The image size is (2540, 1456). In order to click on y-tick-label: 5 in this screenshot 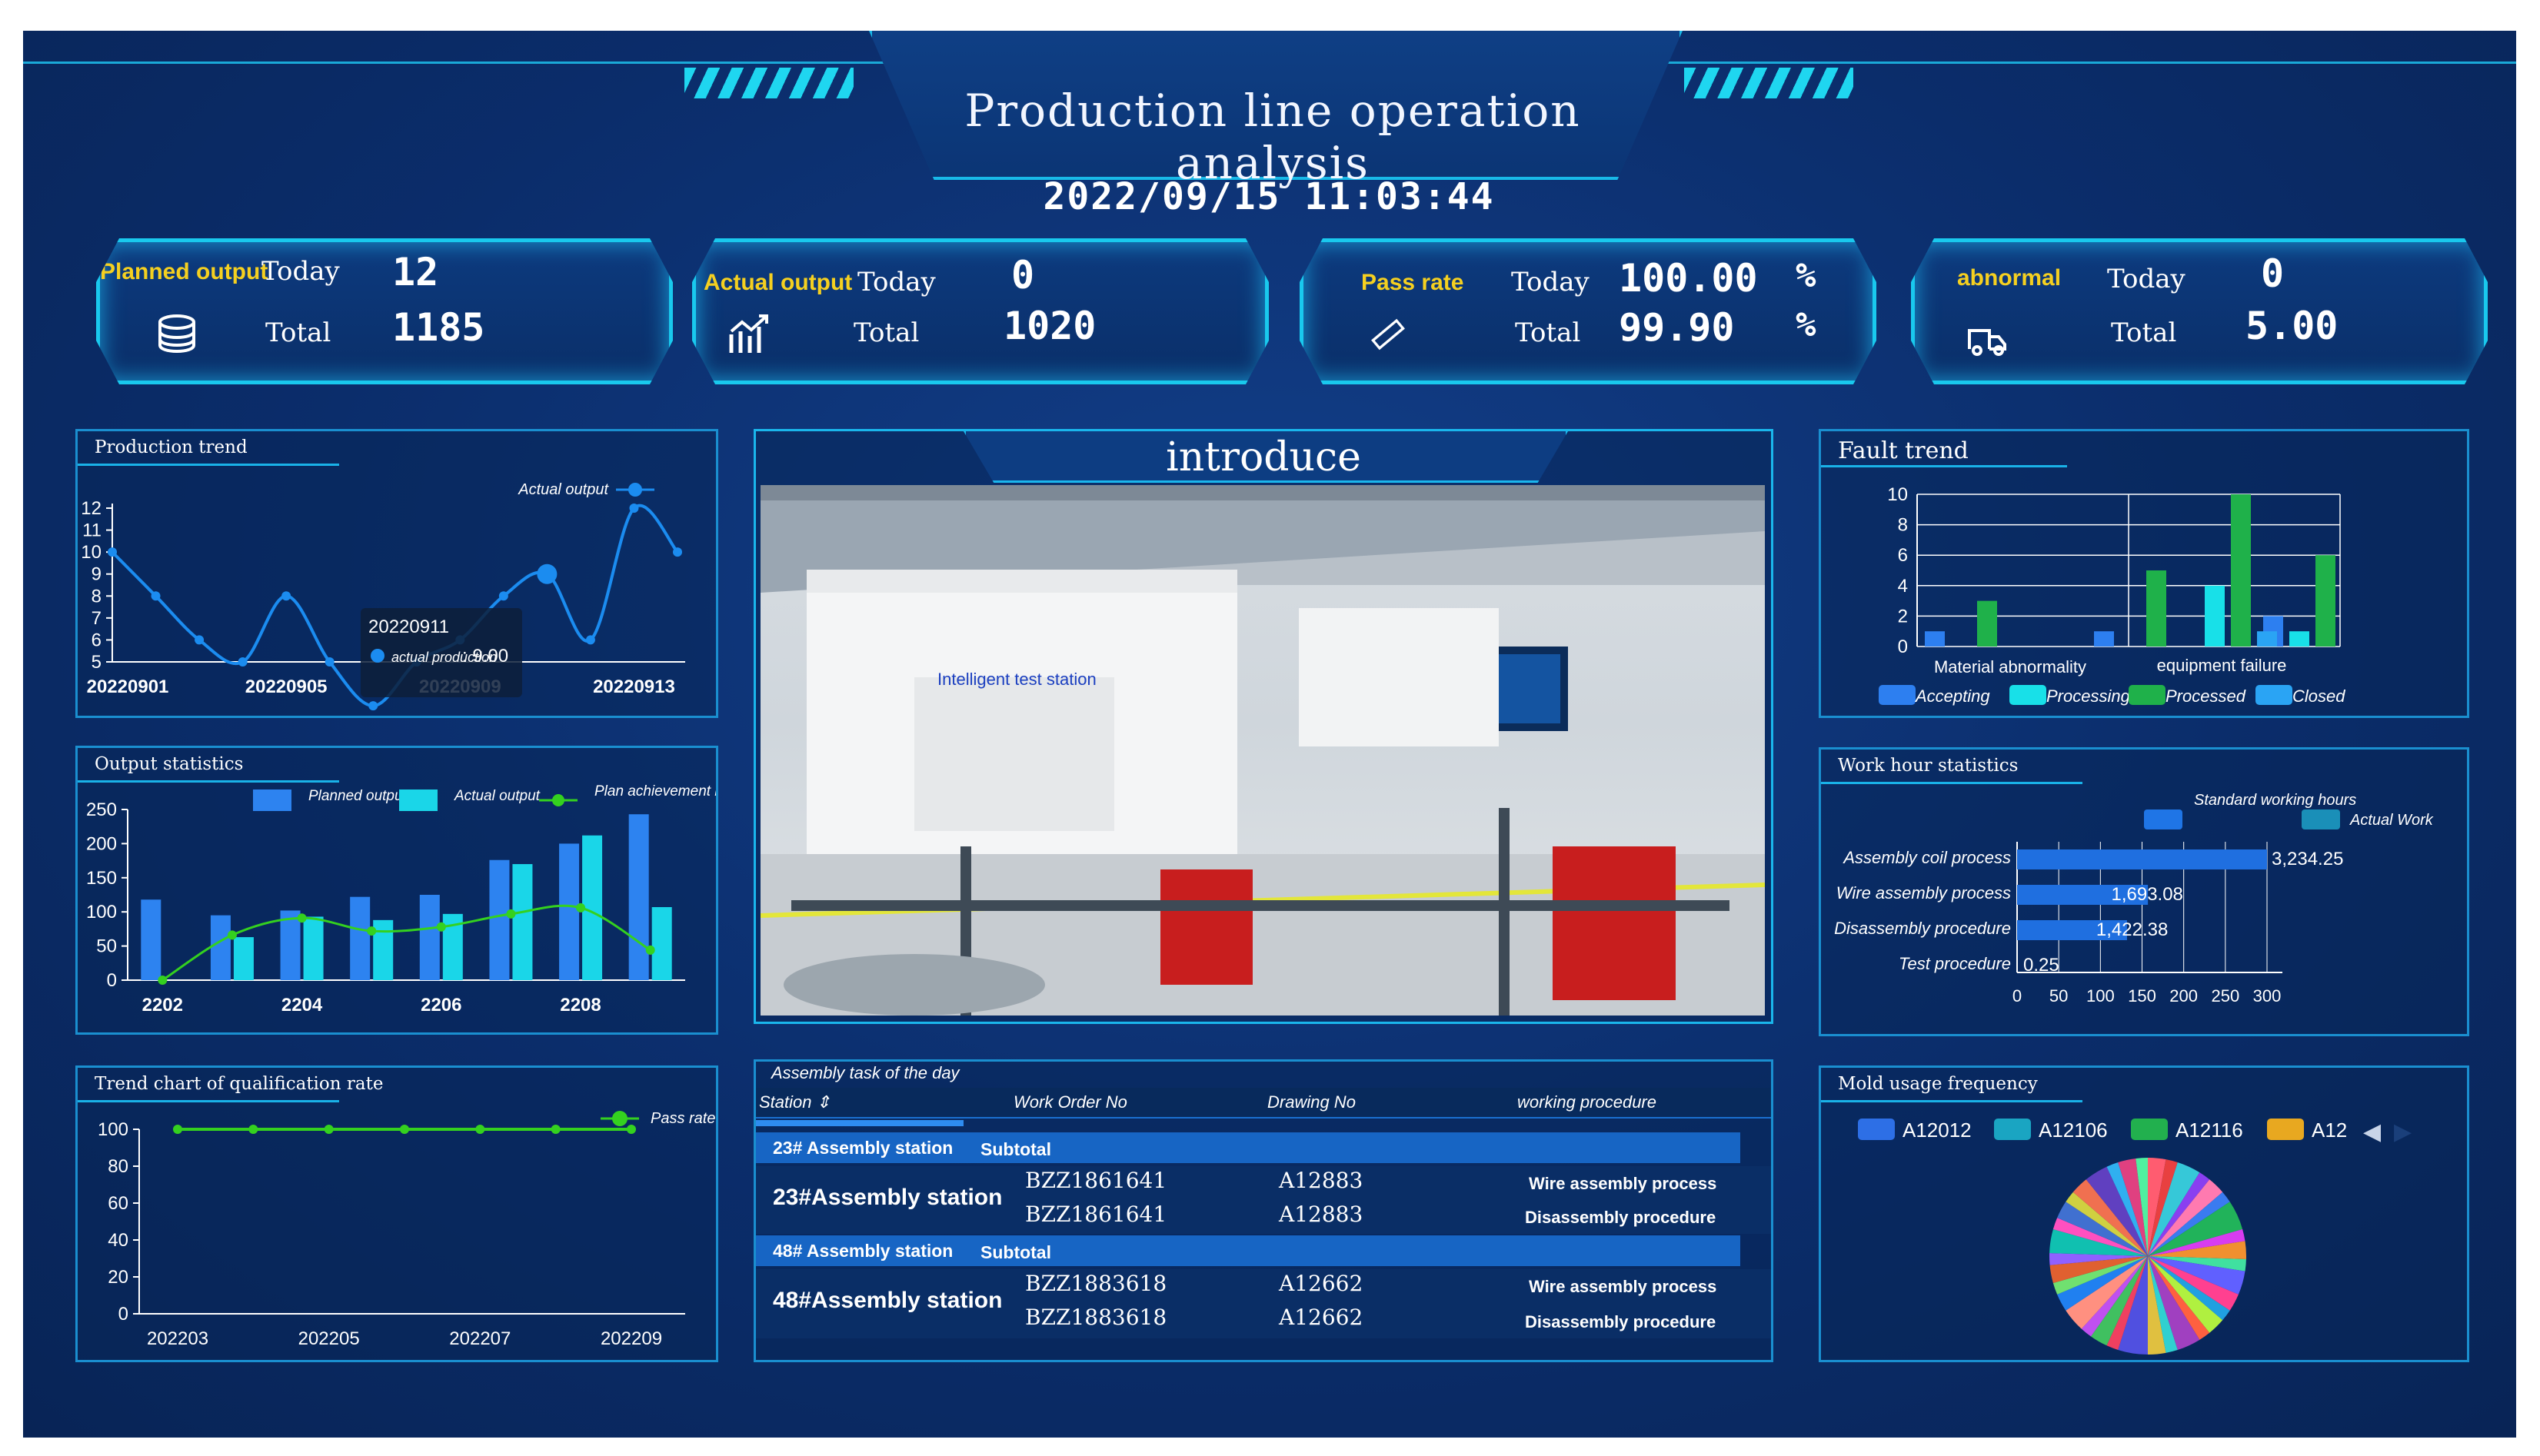, I will do `click(97, 662)`.